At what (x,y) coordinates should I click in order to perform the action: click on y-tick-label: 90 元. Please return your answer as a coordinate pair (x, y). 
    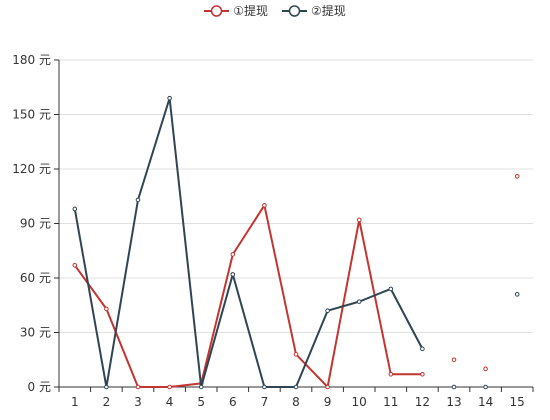
    Looking at the image, I should click on (35, 224).